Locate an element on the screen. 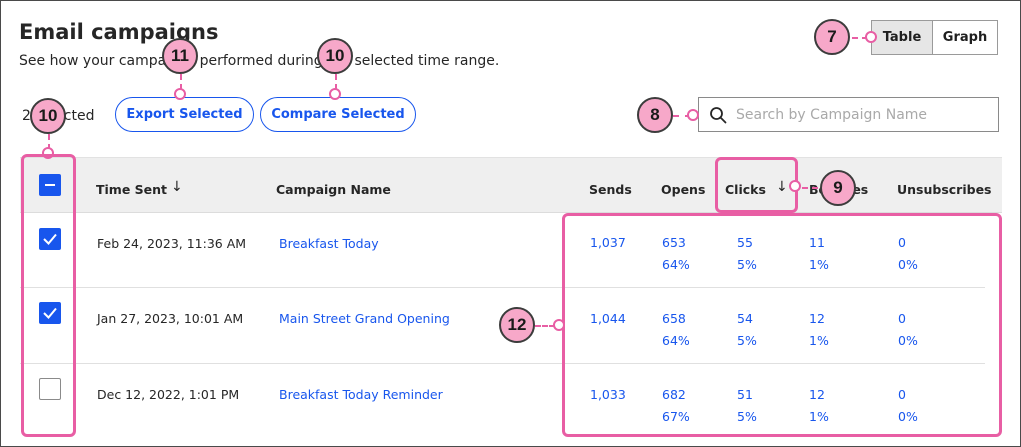 The width and height of the screenshot is (1021, 447). callout-badge-clicks-sort: 9 is located at coordinates (838, 188).